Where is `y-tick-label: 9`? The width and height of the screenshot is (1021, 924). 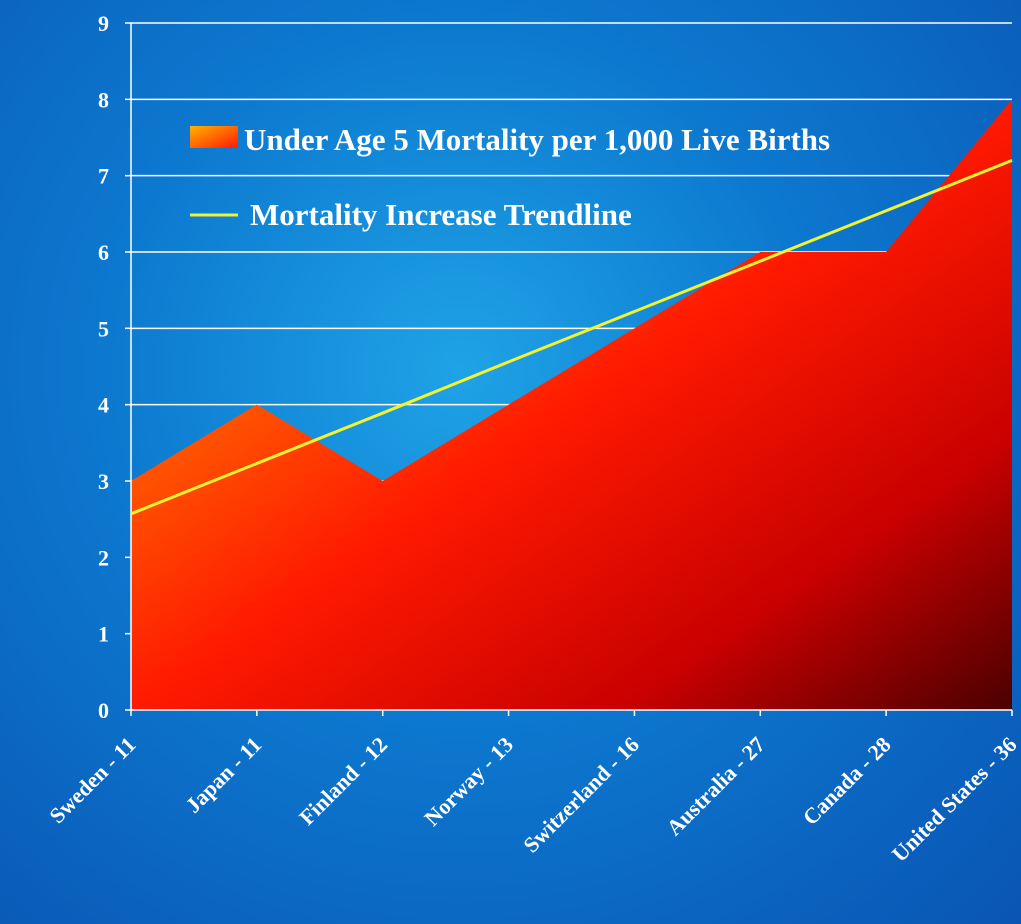
y-tick-label: 9 is located at coordinates (103, 23).